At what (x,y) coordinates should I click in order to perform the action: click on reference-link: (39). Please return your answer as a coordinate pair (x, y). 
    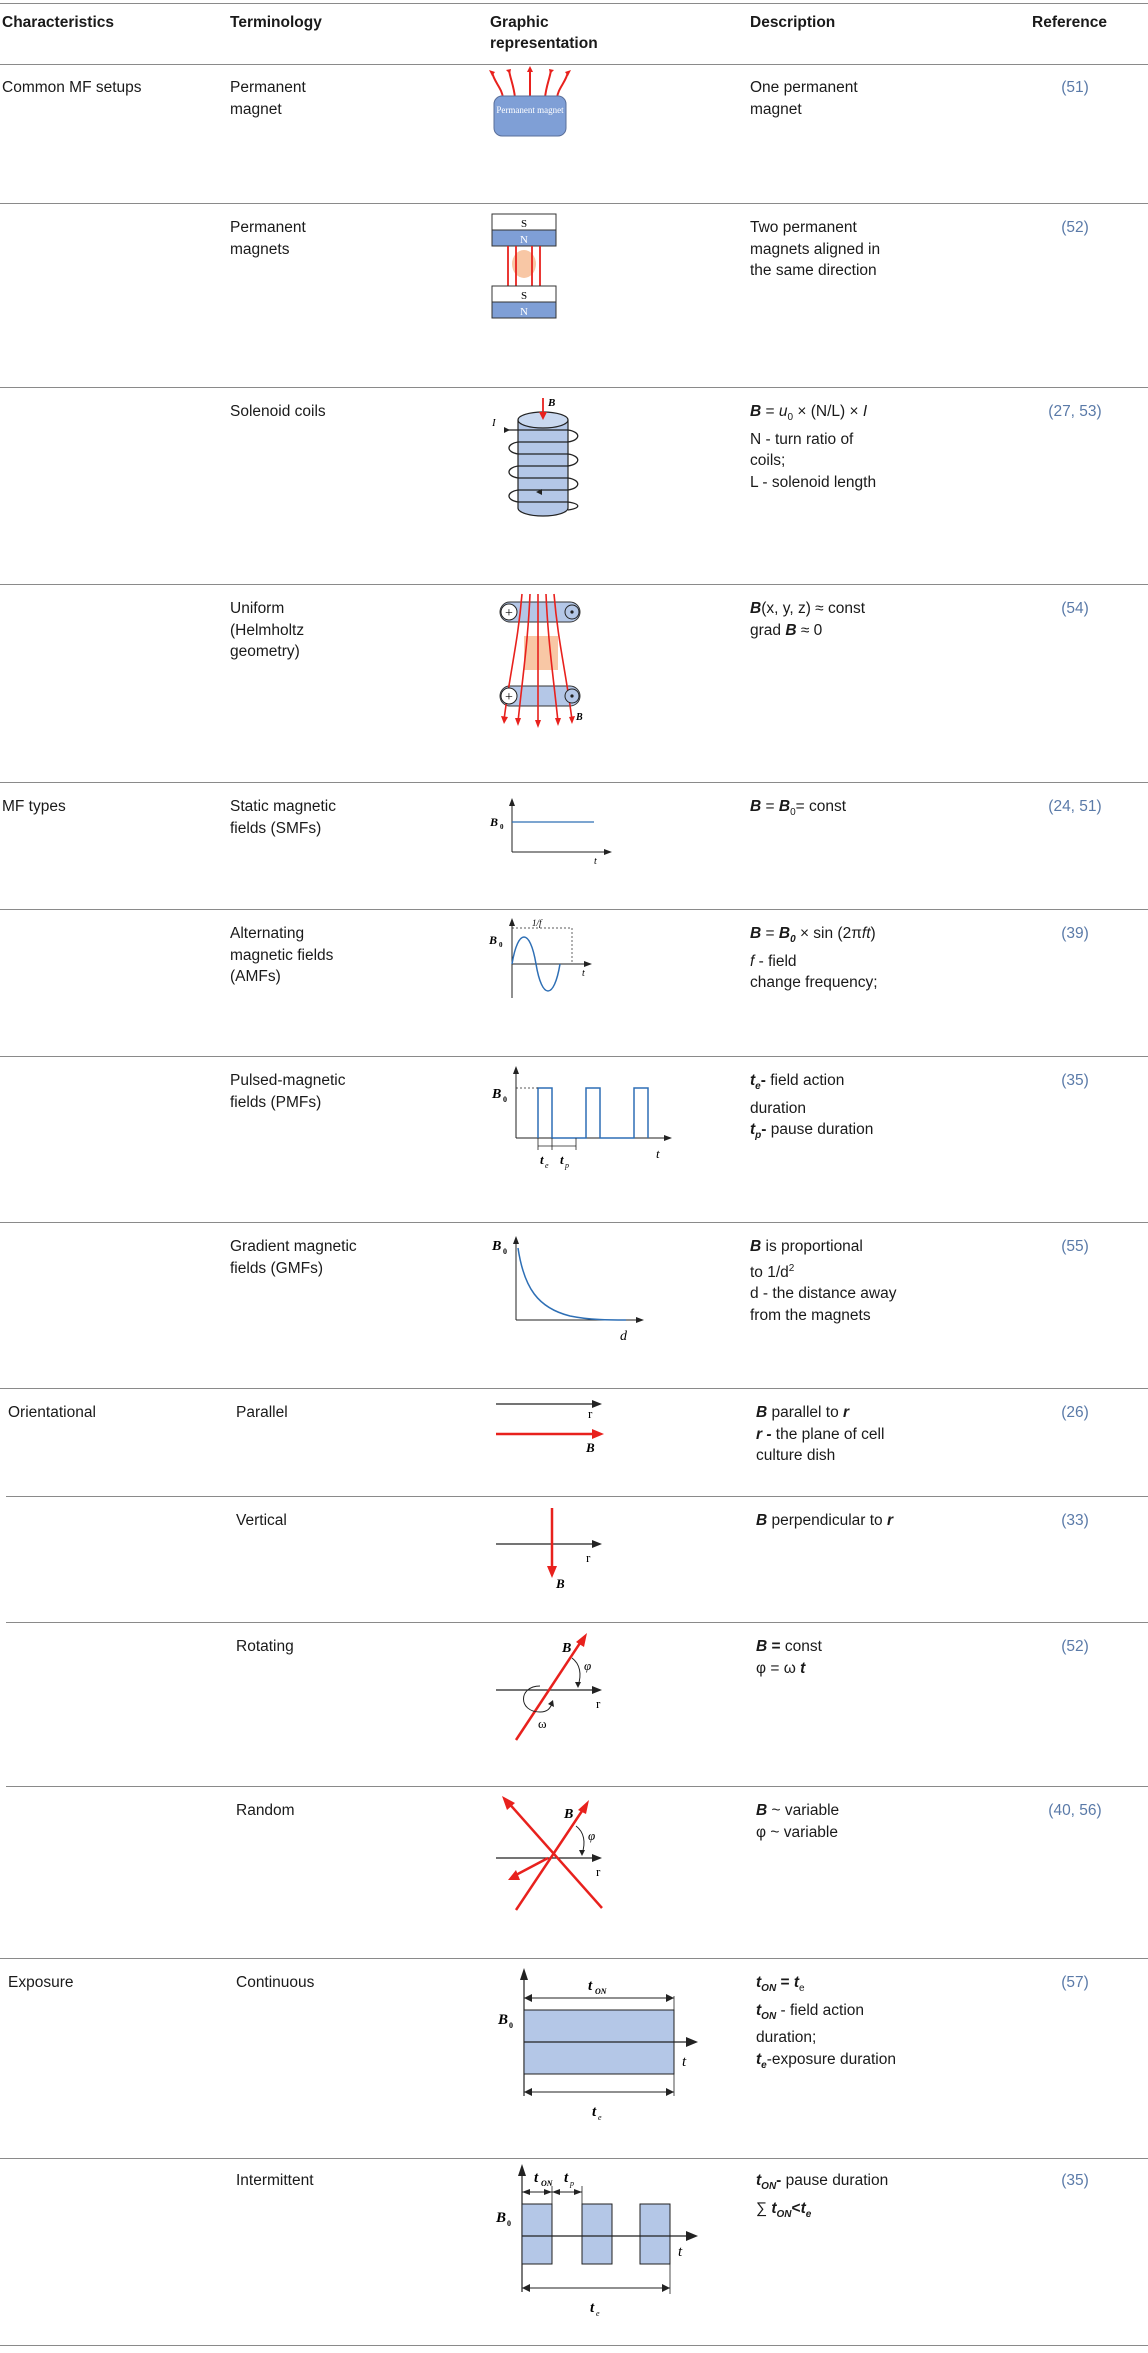
    Looking at the image, I should click on (1075, 933).